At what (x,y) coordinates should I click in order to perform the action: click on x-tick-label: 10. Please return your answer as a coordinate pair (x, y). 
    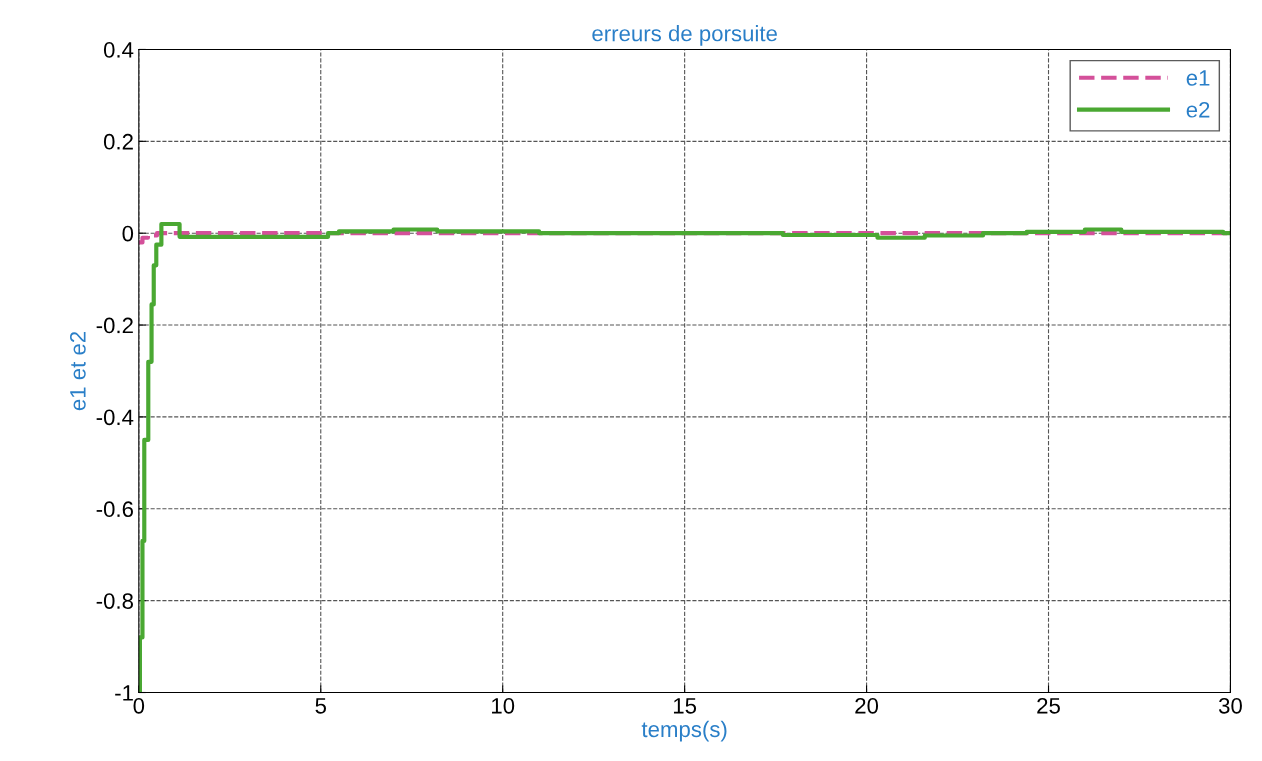
    Looking at the image, I should click on (503, 705).